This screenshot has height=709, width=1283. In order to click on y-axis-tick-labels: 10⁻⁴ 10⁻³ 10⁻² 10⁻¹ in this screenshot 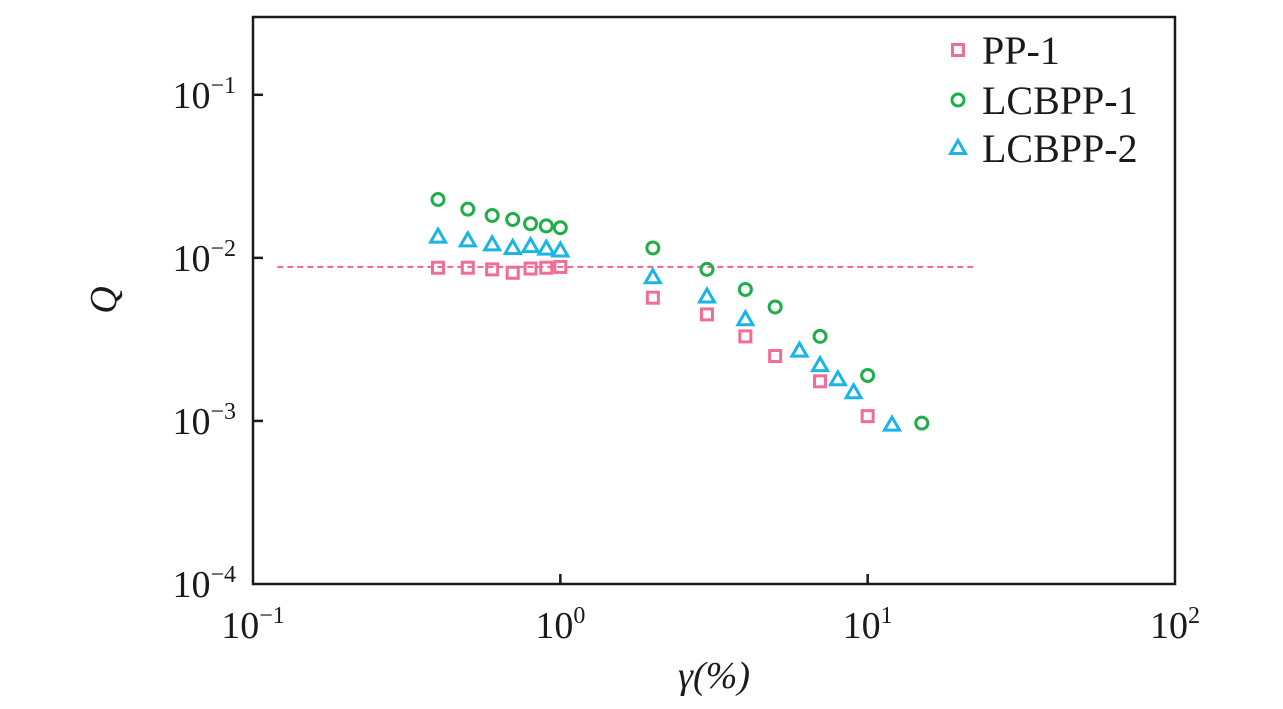, I will do `click(204, 339)`.